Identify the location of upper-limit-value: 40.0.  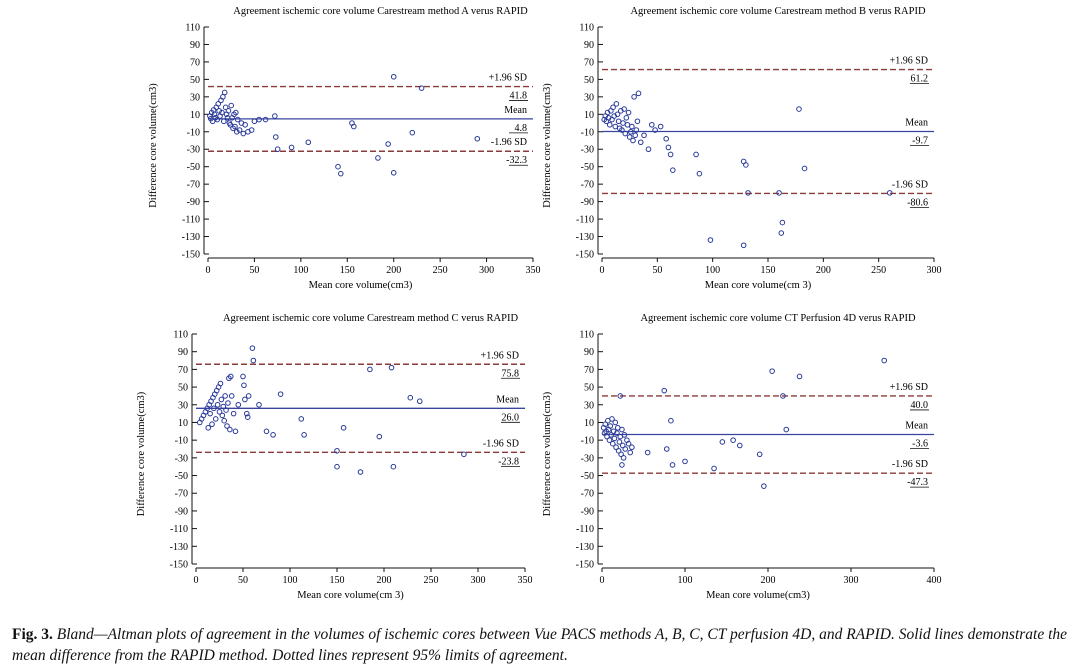
(920, 405).